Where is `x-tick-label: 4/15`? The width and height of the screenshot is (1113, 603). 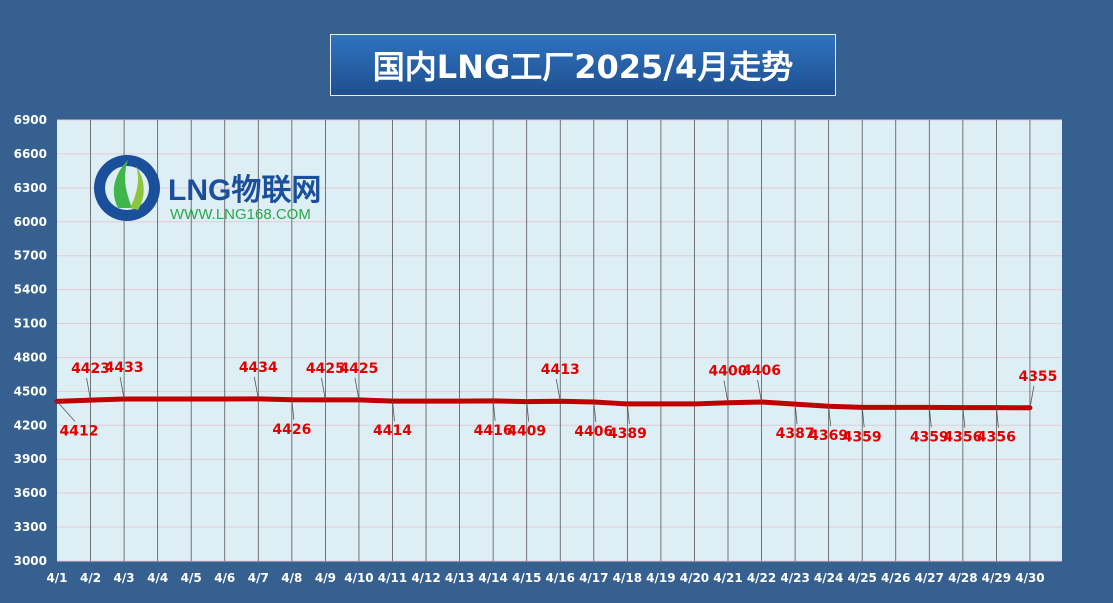
x-tick-label: 4/15 is located at coordinates (526, 578).